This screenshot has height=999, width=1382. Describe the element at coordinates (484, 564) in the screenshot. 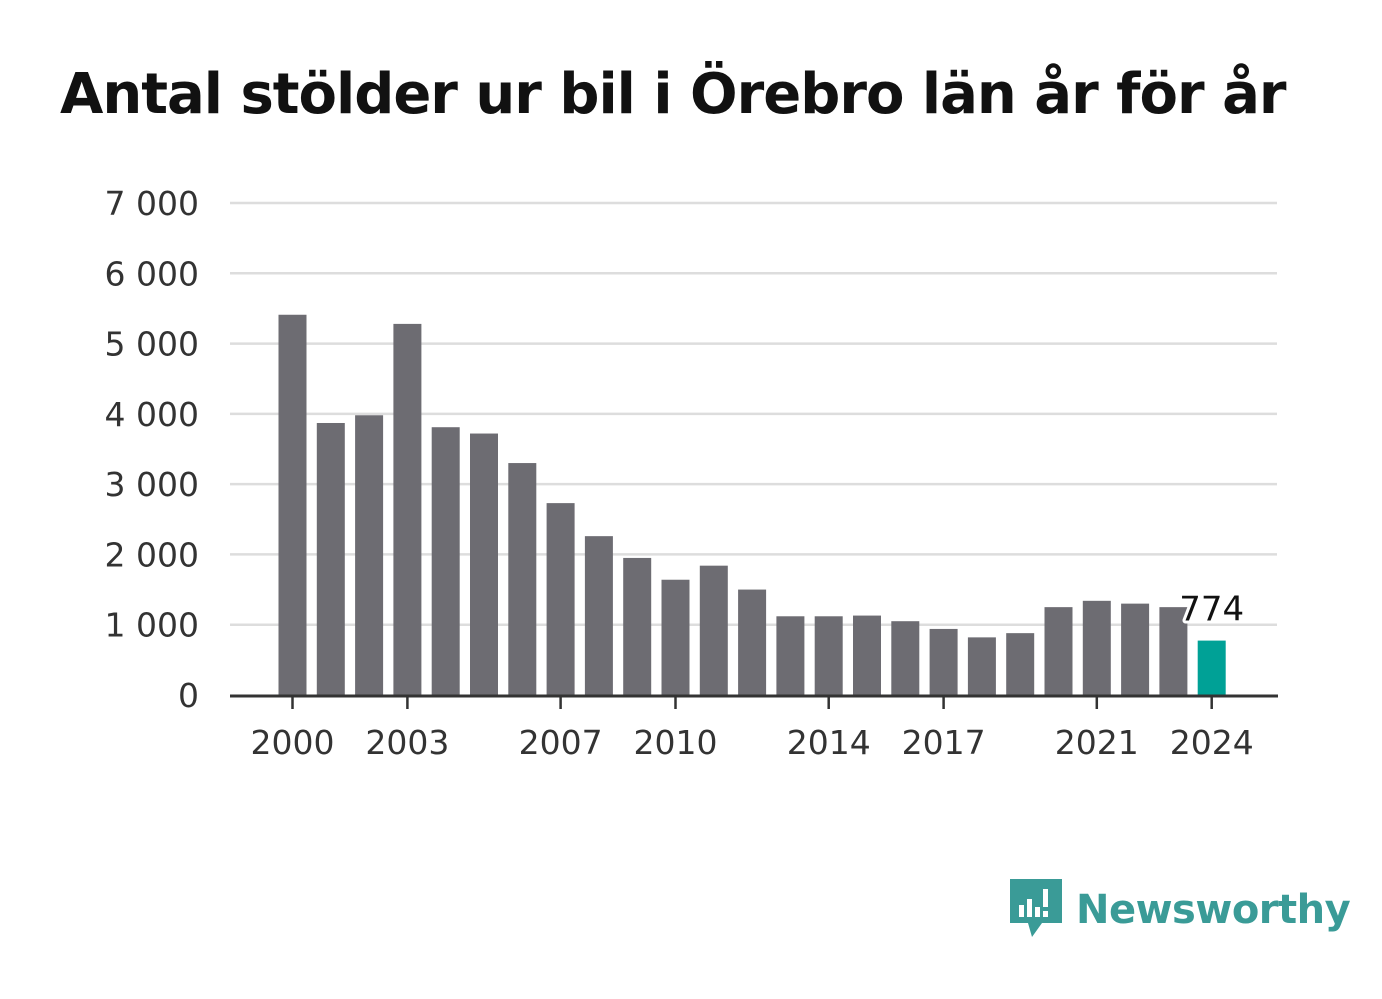

I see `bar-2005` at that location.